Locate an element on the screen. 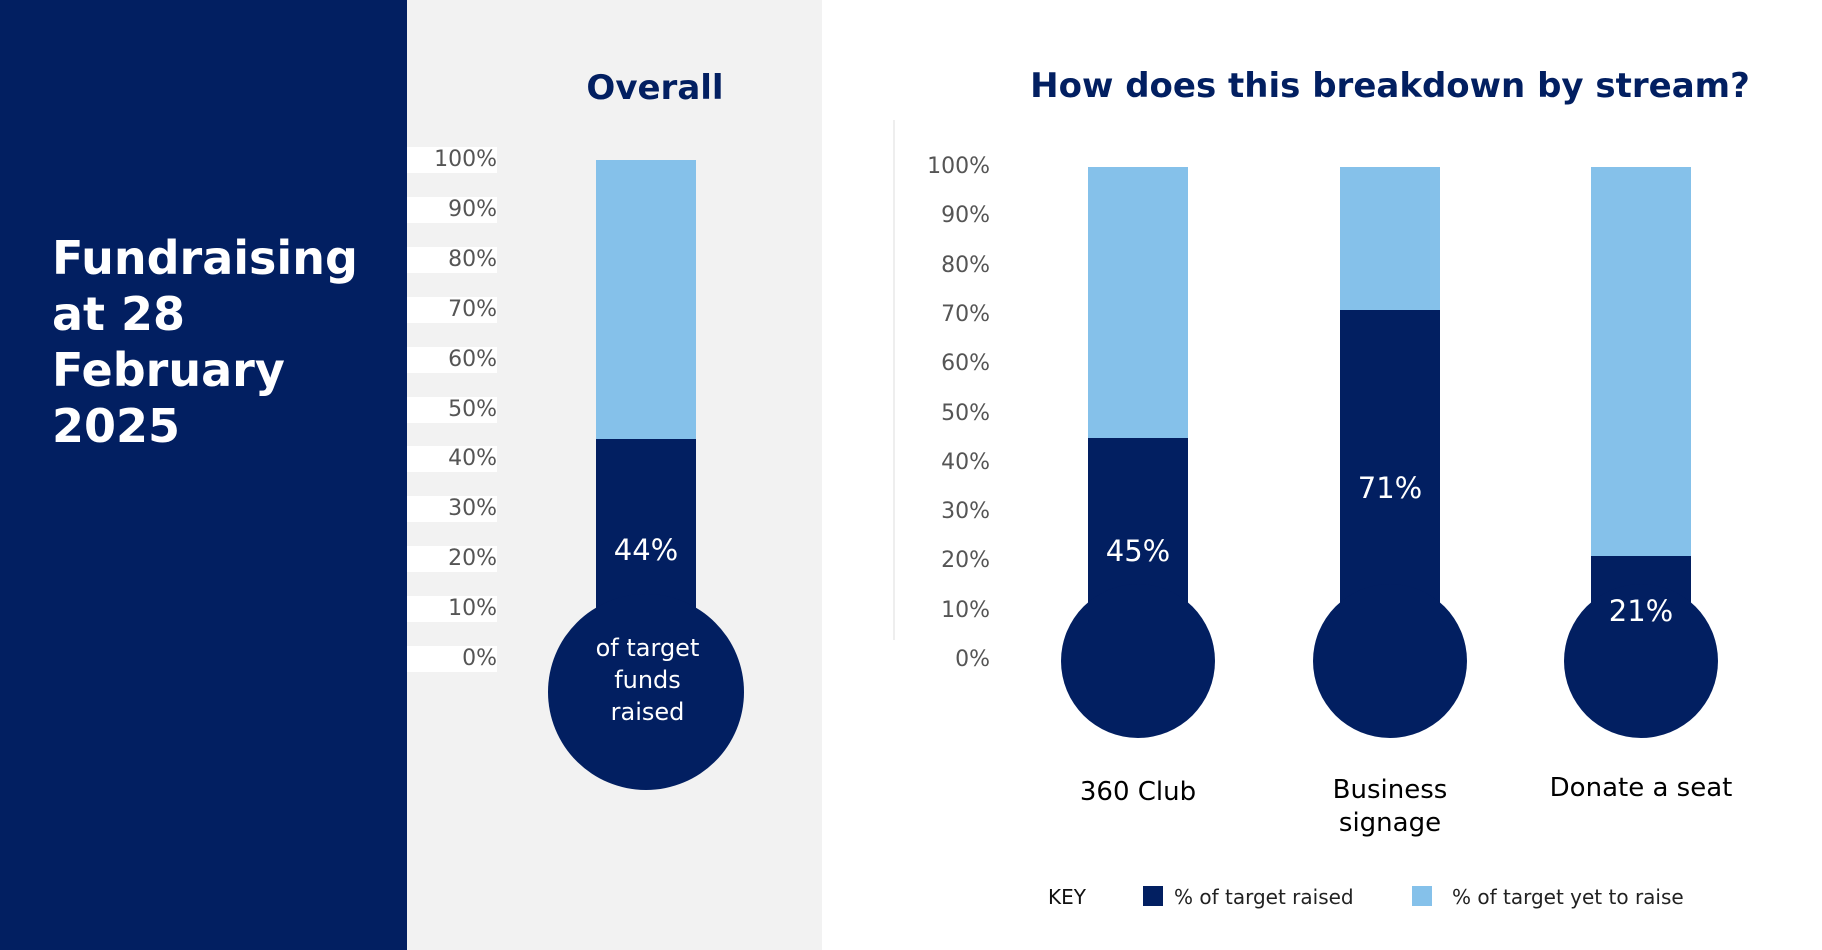  bar-value-label: 21% is located at coordinates (1641, 611).